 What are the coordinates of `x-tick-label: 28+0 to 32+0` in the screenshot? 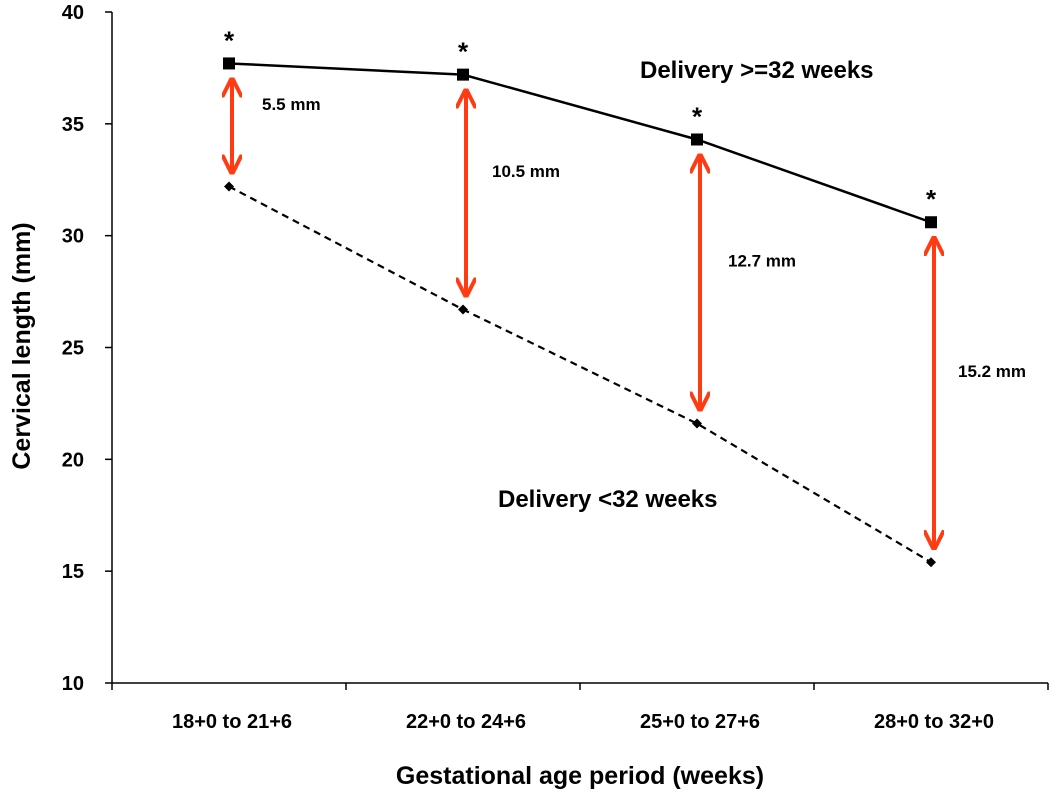 It's located at (934, 722).